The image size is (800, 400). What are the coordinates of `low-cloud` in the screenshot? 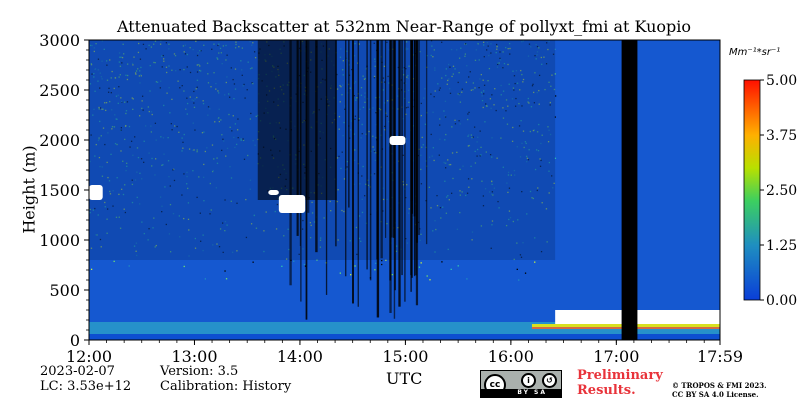 It's located at (637, 317).